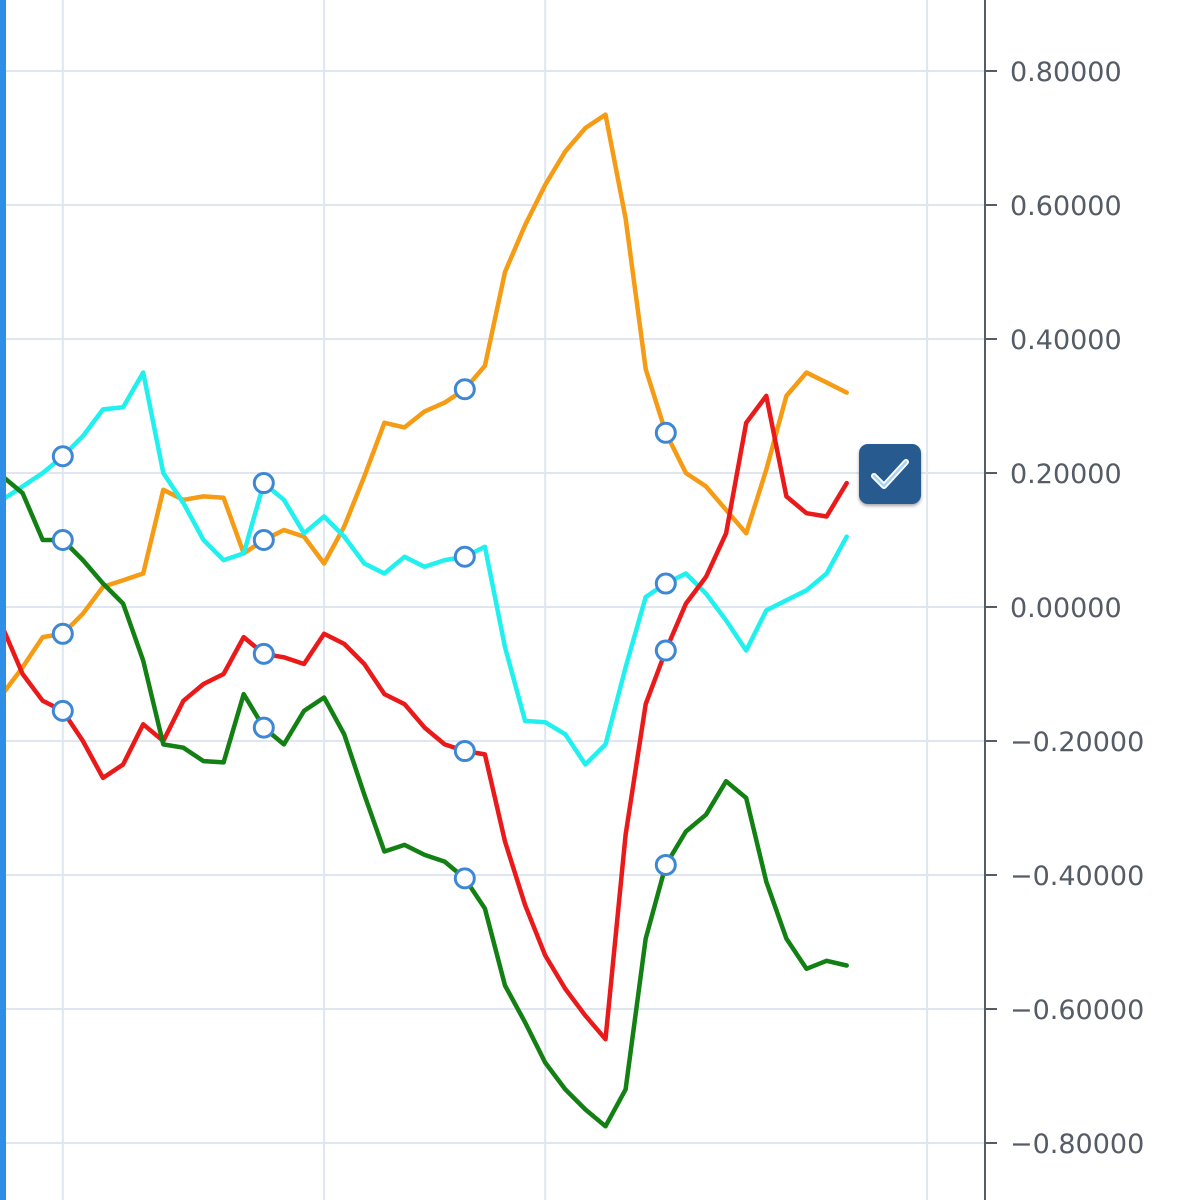 Image resolution: width=1186 pixels, height=1200 pixels. Describe the element at coordinates (1066, 474) in the screenshot. I see `y-tick-label: 0.20000` at that location.